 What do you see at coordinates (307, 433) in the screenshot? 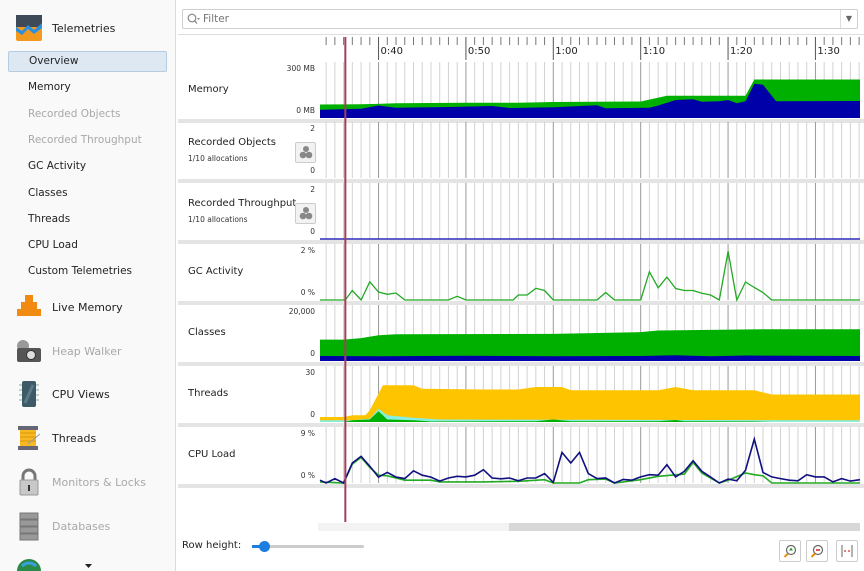
I see `y-max-label: 9 %` at bounding box center [307, 433].